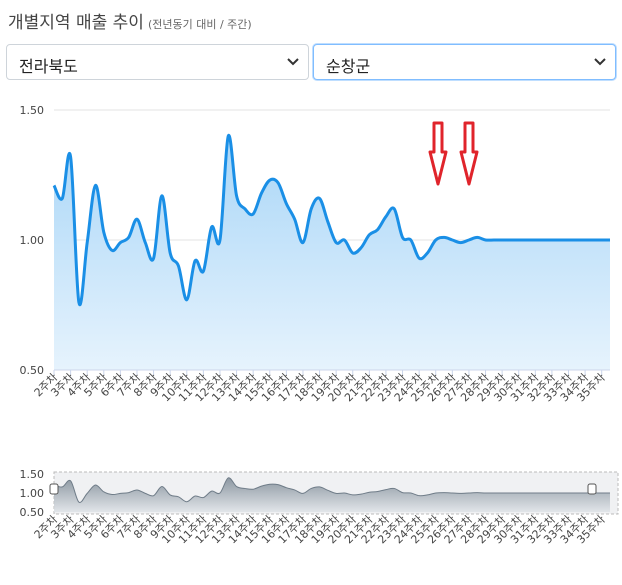 The height and width of the screenshot is (585, 622). Describe the element at coordinates (32, 512) in the screenshot. I see `navigator-y-tick-label: 0.50` at that location.